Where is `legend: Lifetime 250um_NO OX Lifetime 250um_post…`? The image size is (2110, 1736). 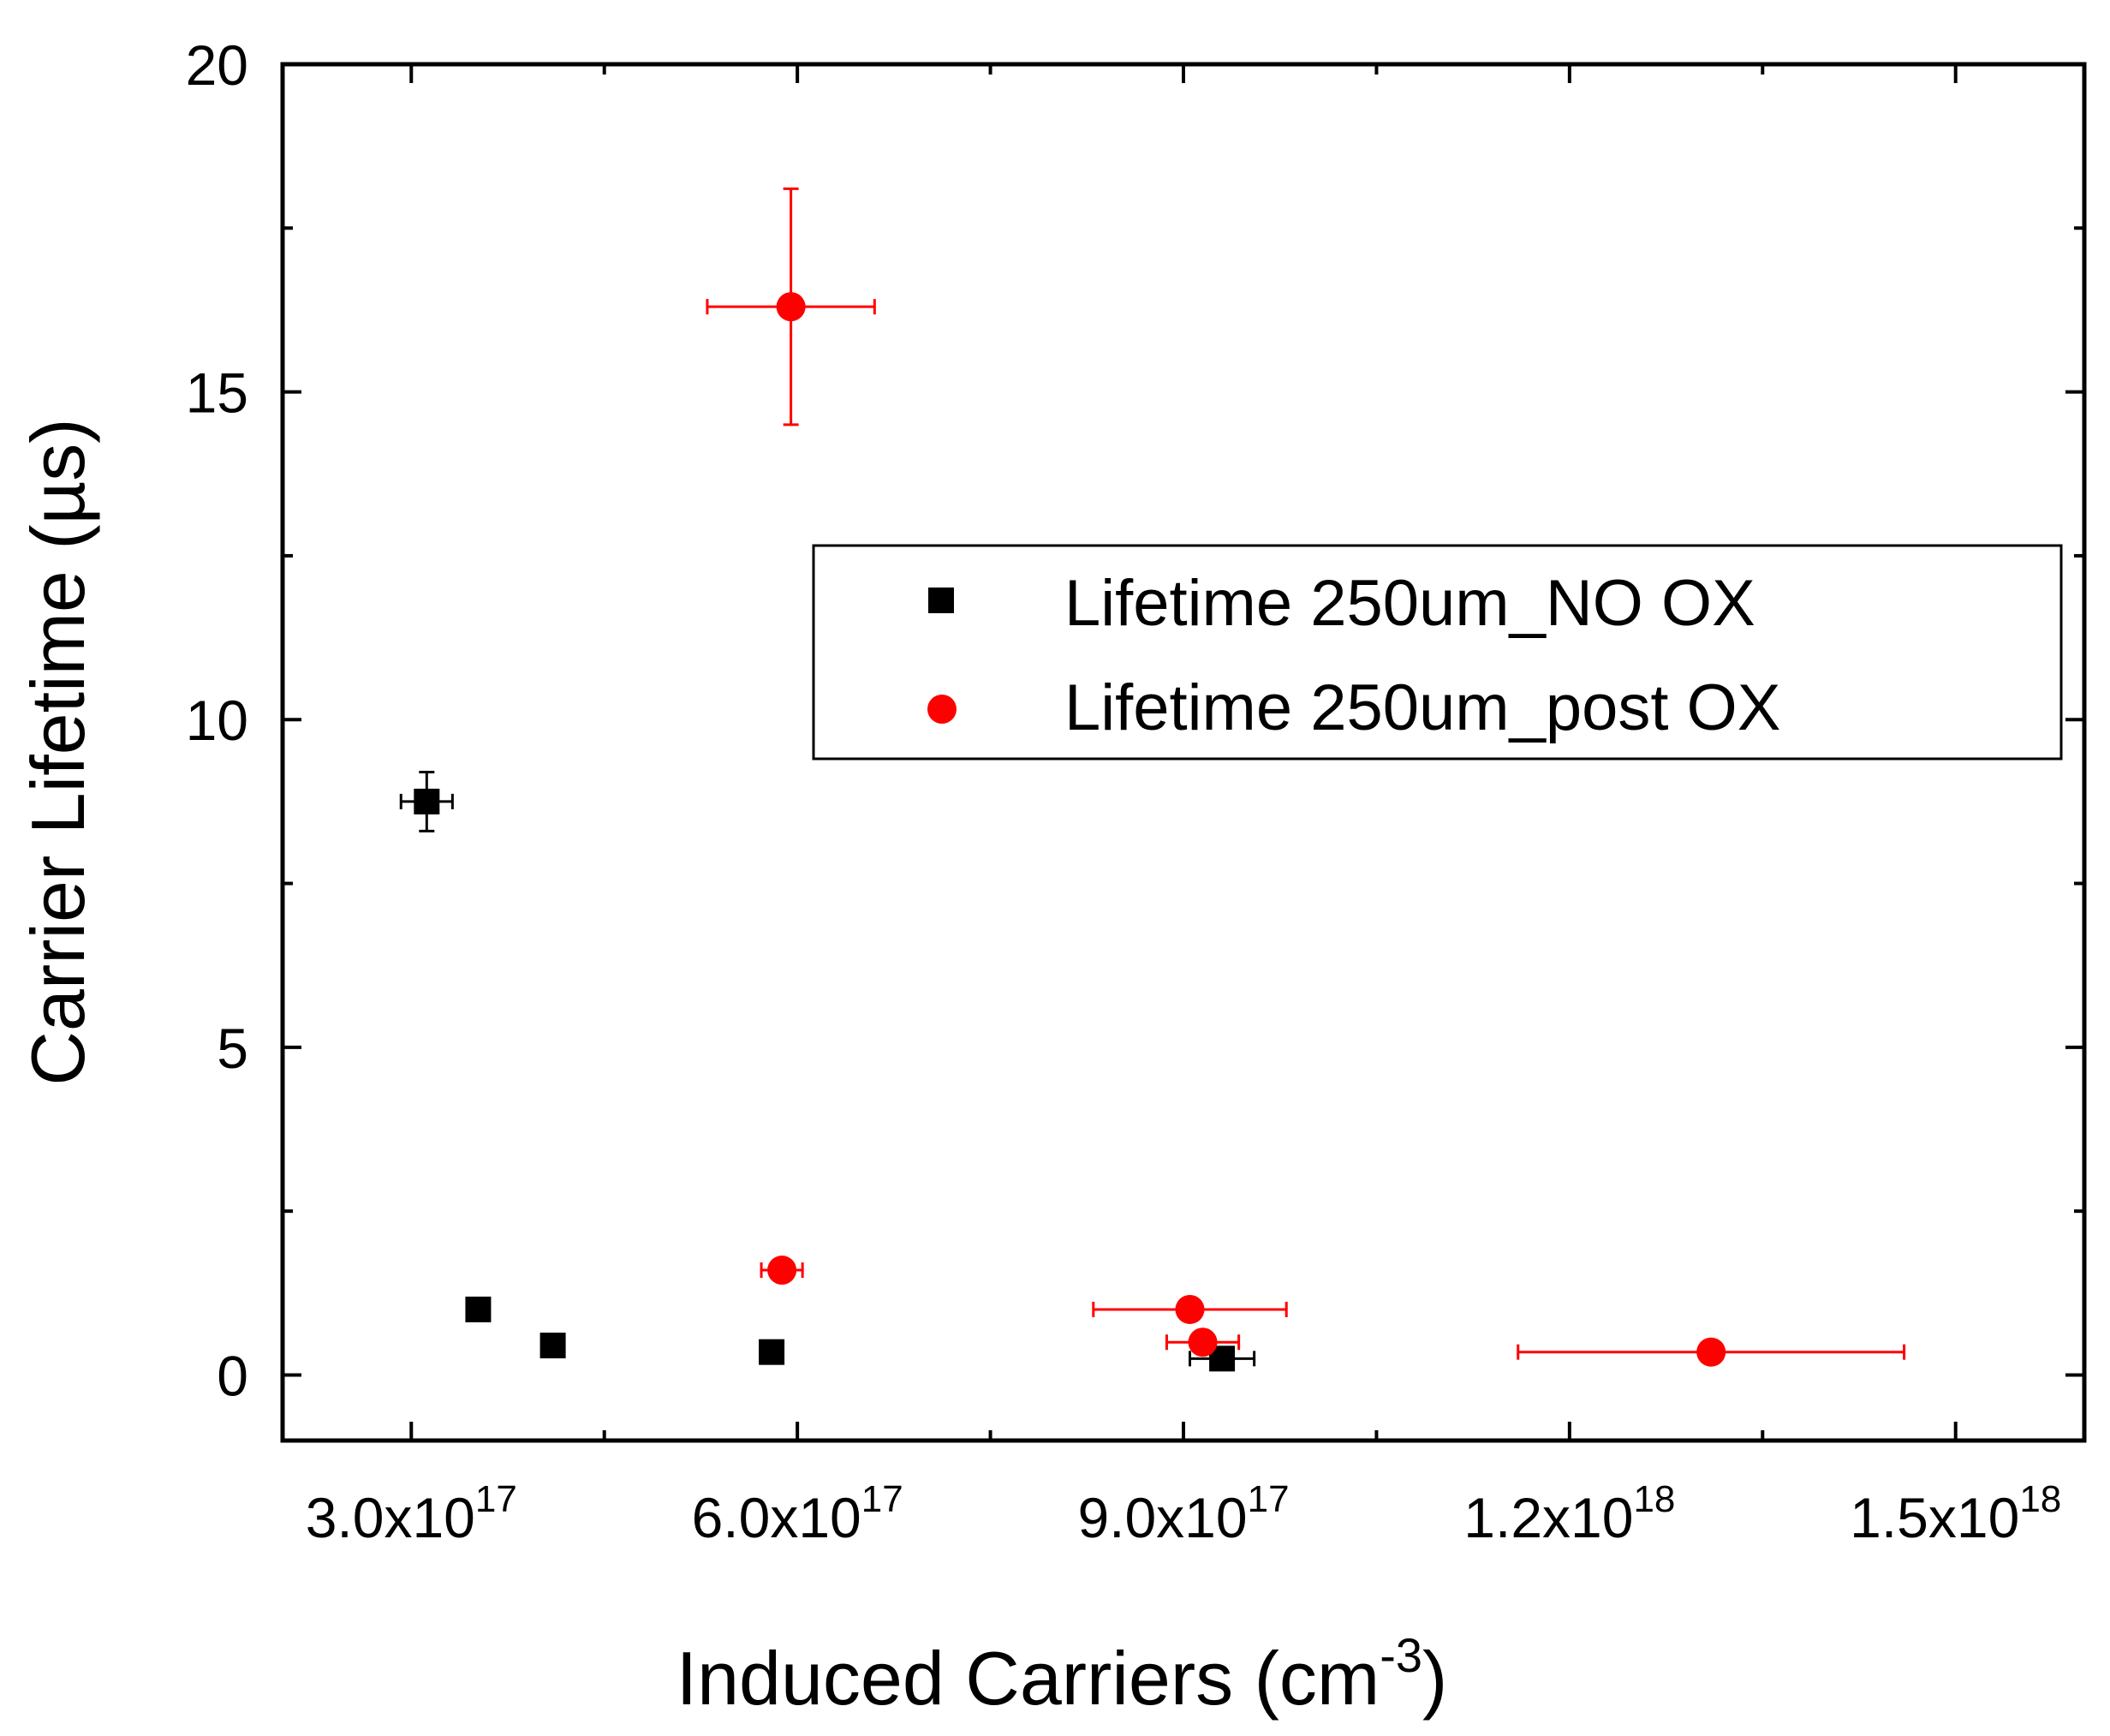 legend: Lifetime 250um_NO OX Lifetime 250um_post… is located at coordinates (1437, 652).